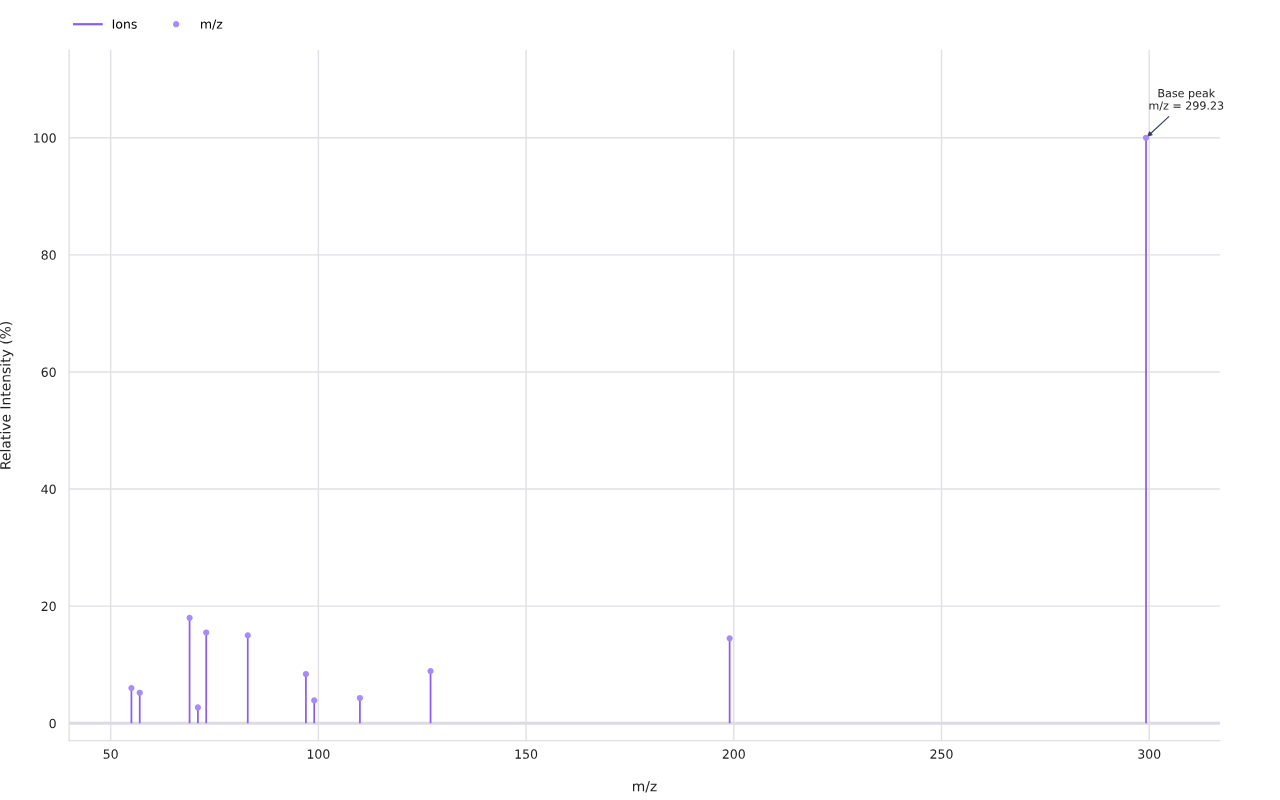 The image size is (1280, 800). Describe the element at coordinates (1149, 754) in the screenshot. I see `x-tick-label: 300` at that location.